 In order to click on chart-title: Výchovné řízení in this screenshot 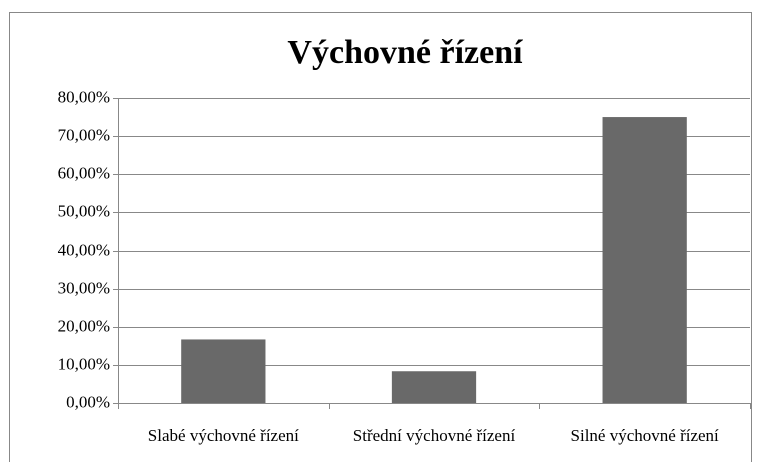, I will do `click(405, 52)`.